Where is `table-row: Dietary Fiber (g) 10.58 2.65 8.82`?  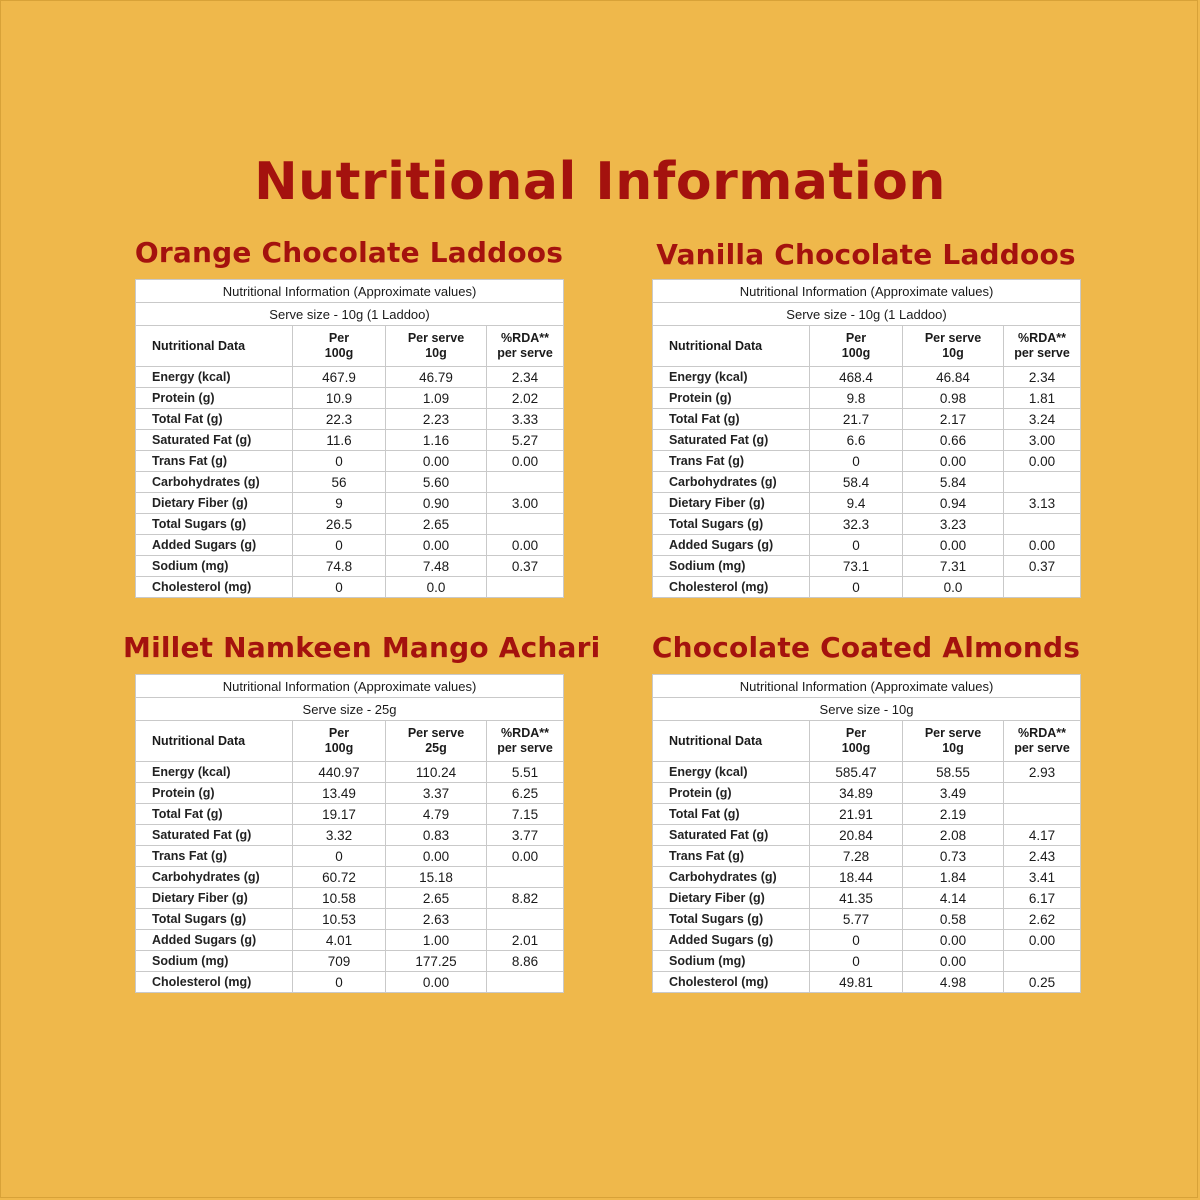 table-row: Dietary Fiber (g) 10.58 2.65 8.82 is located at coordinates (350, 898).